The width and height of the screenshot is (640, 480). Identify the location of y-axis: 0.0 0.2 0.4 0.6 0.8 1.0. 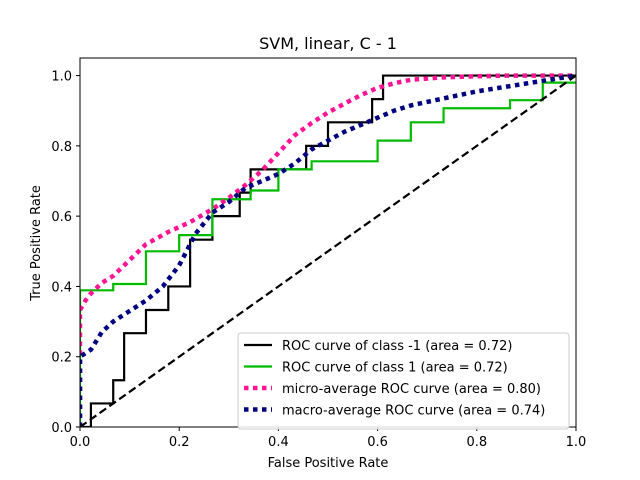
(65, 253).